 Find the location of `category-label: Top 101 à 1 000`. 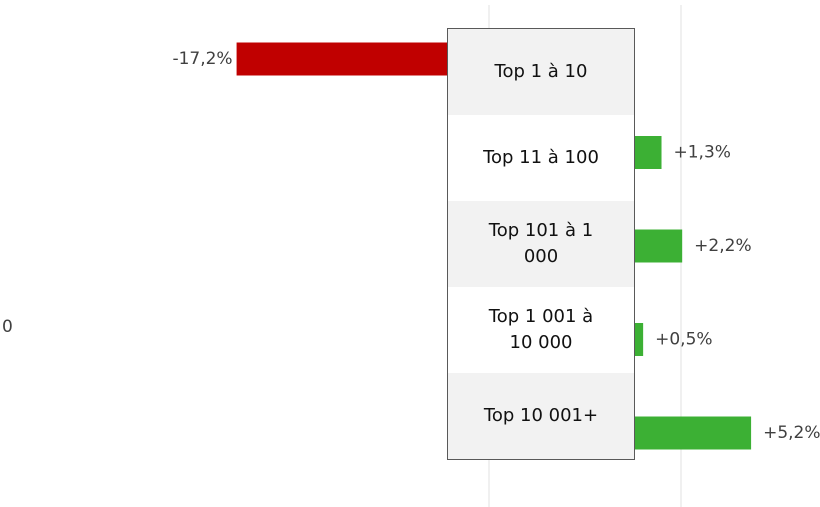

category-label: Top 101 à 1 000 is located at coordinates (541, 243).